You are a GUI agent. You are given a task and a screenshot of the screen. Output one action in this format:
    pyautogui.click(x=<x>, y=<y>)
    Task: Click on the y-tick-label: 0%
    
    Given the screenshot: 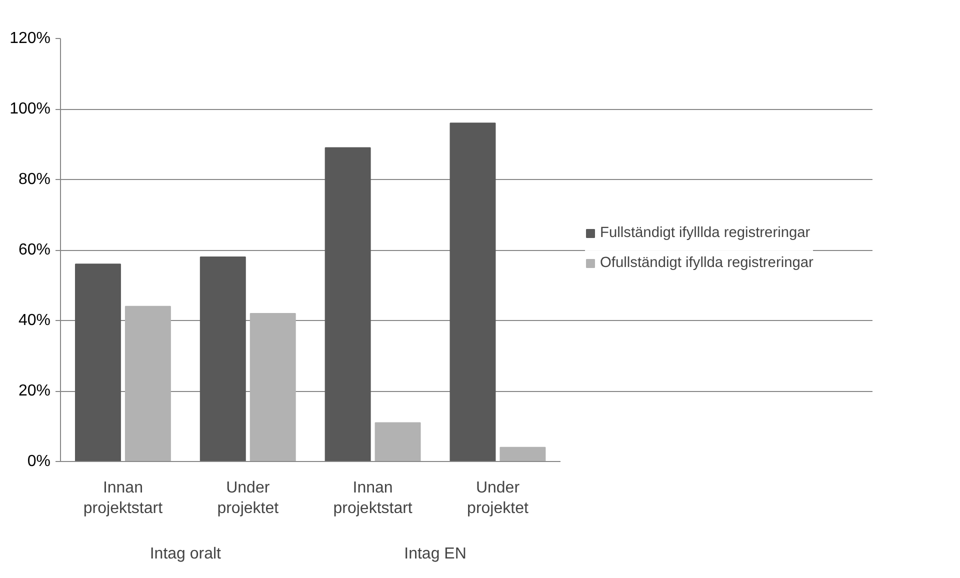 What is the action you would take?
    pyautogui.click(x=38, y=461)
    